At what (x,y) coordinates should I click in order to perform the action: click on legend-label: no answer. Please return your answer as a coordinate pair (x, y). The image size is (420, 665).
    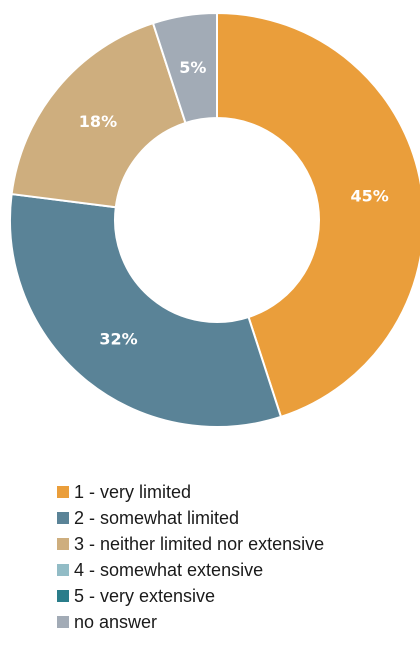
    Looking at the image, I should click on (116, 621).